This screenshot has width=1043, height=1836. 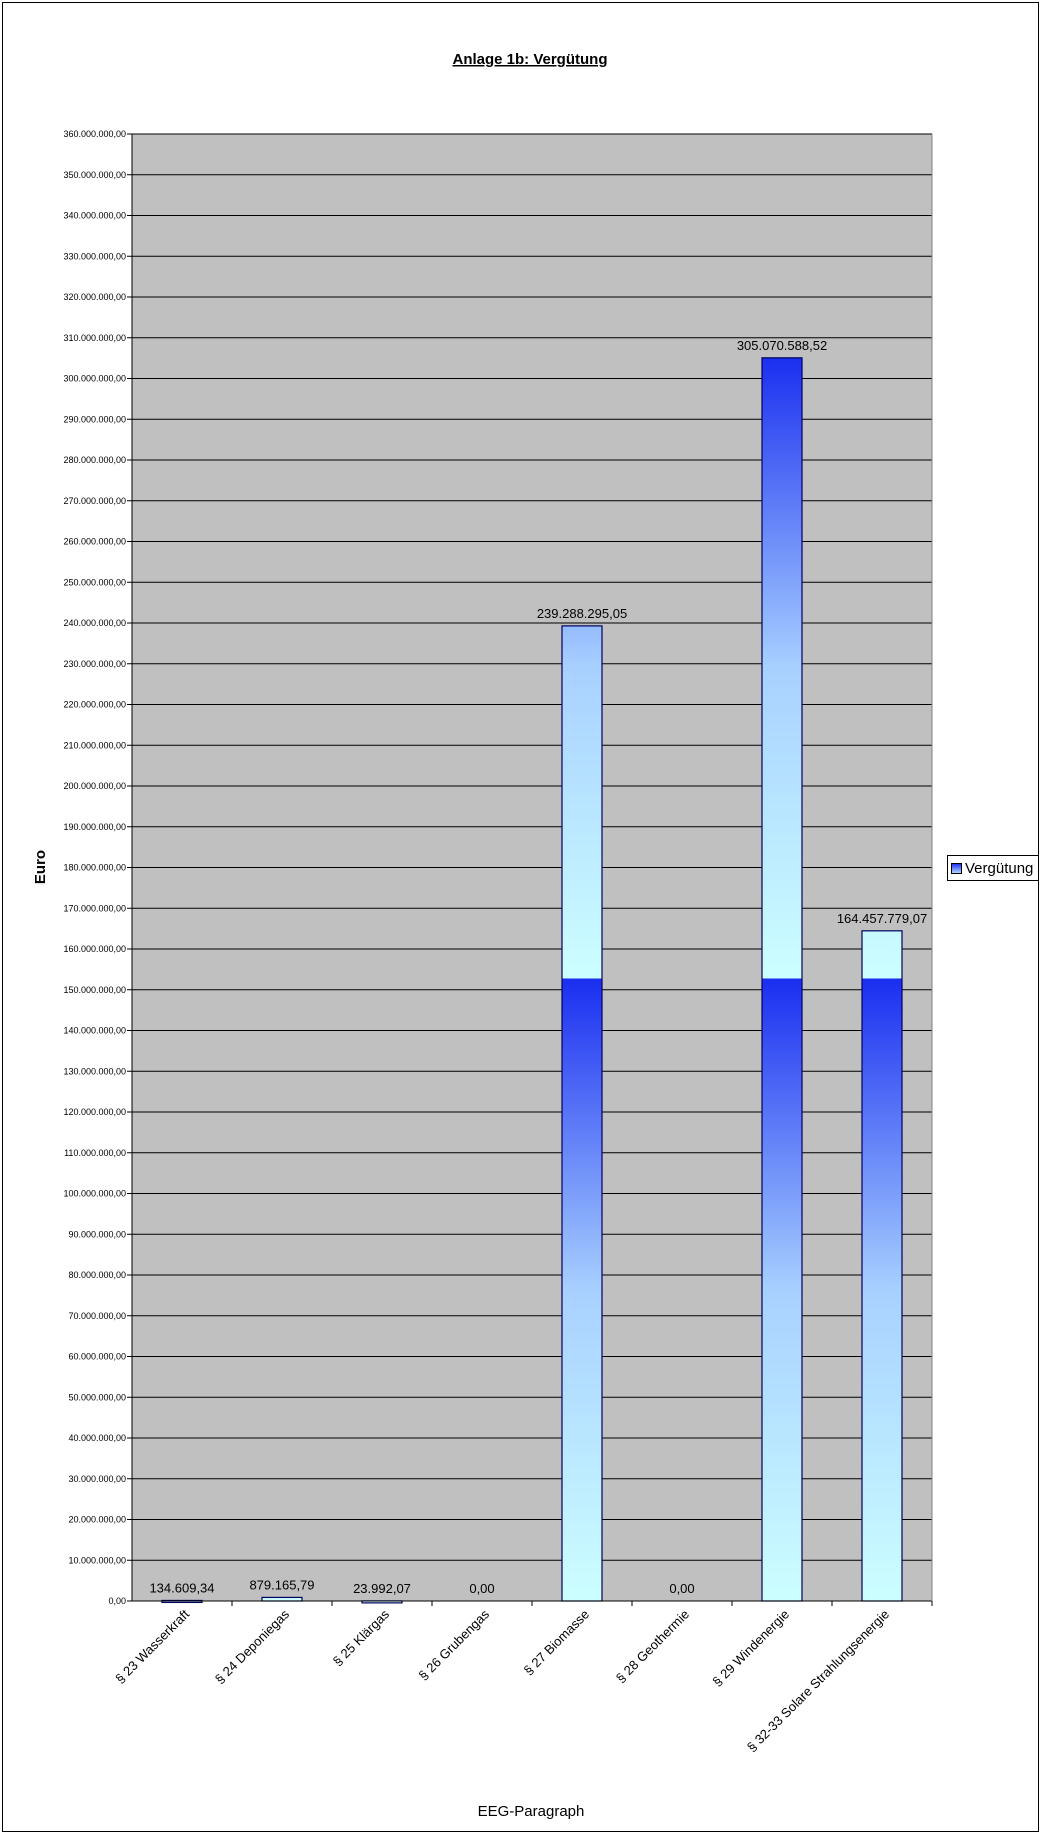 What do you see at coordinates (531, 1811) in the screenshot?
I see `x-axis-label: EEG-Paragraph` at bounding box center [531, 1811].